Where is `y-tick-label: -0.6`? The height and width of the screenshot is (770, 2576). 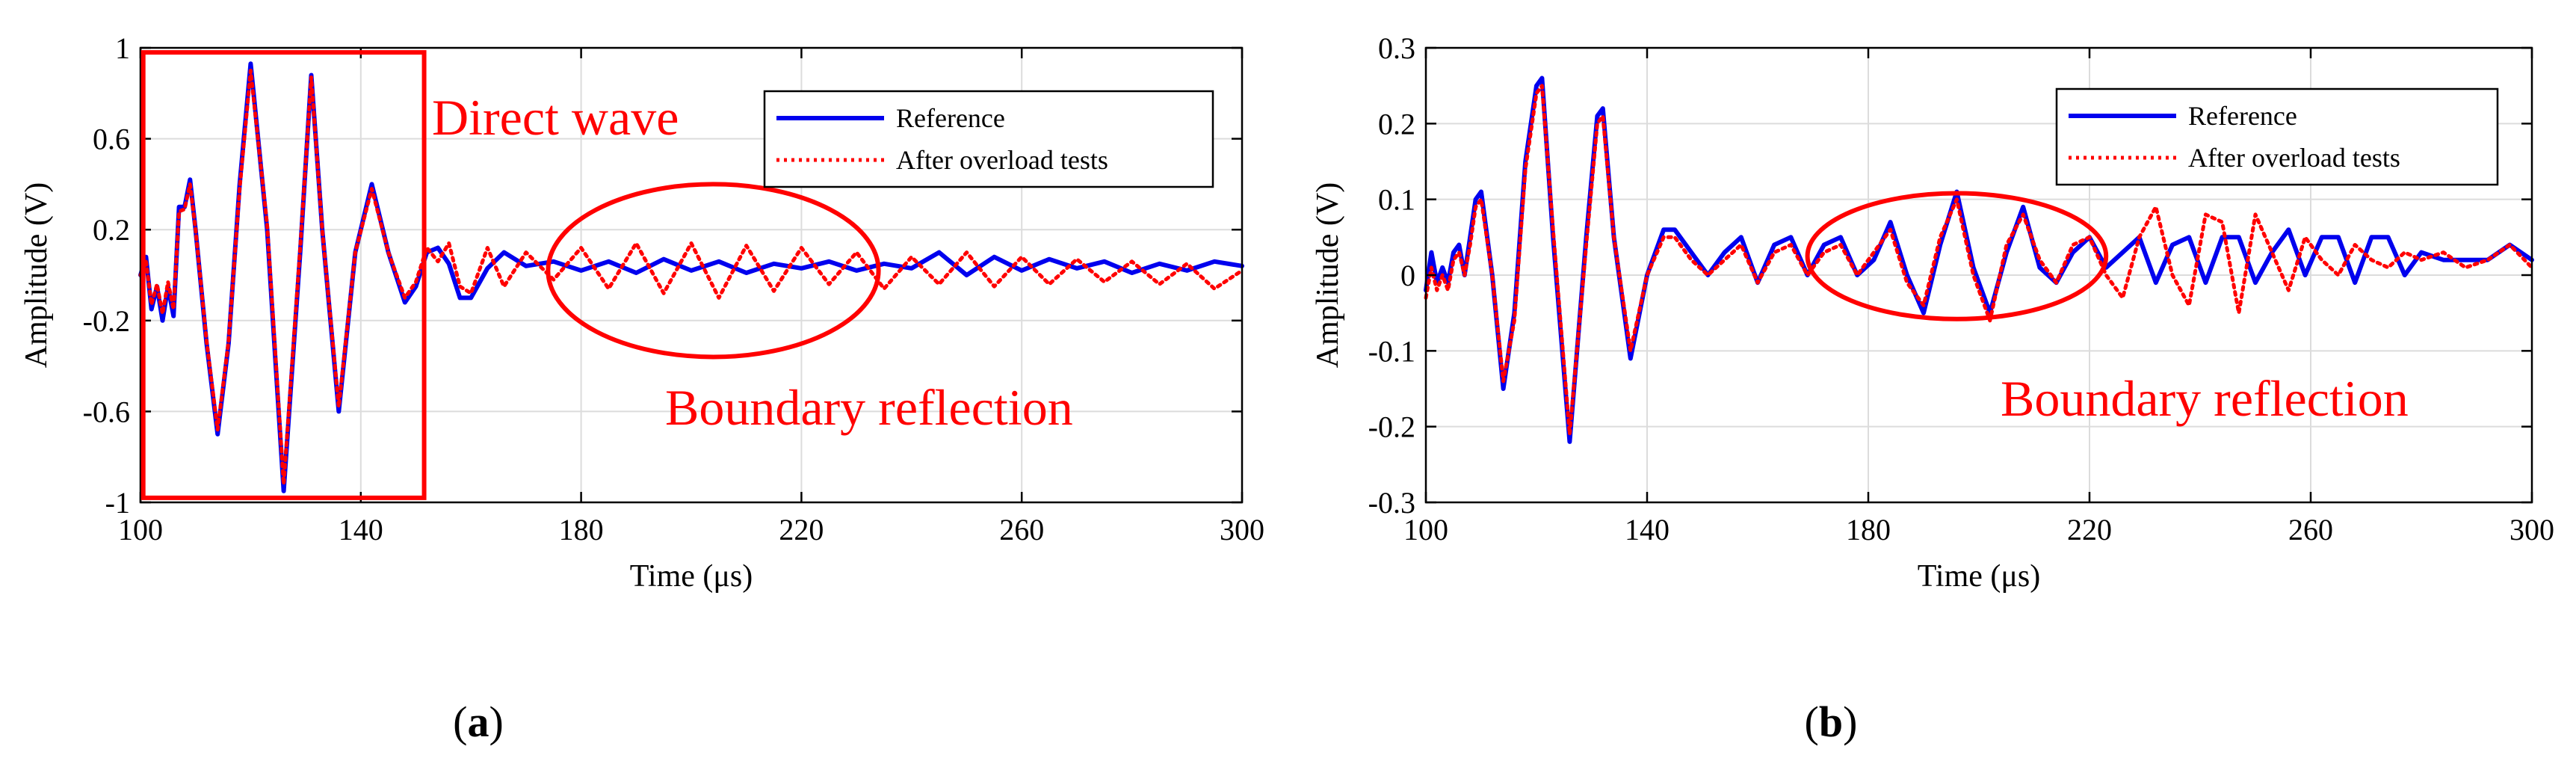 y-tick-label: -0.6 is located at coordinates (107, 411).